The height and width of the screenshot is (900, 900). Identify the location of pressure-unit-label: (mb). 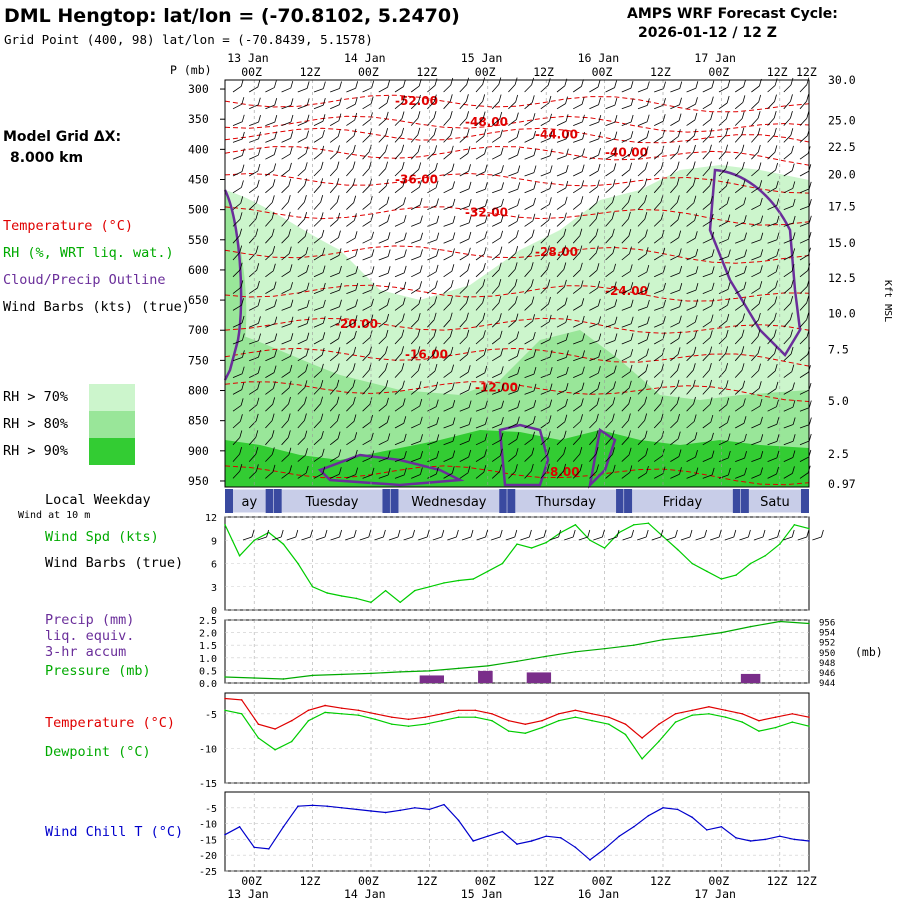
(869, 652).